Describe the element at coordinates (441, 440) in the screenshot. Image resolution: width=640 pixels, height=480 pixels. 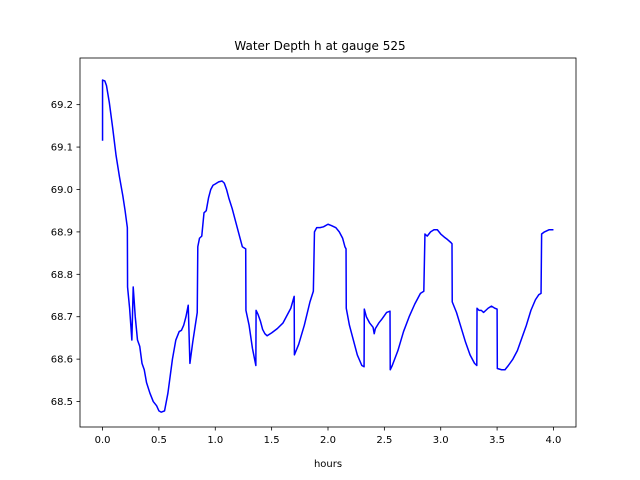
I see `x-tick-label: 3.0` at that location.